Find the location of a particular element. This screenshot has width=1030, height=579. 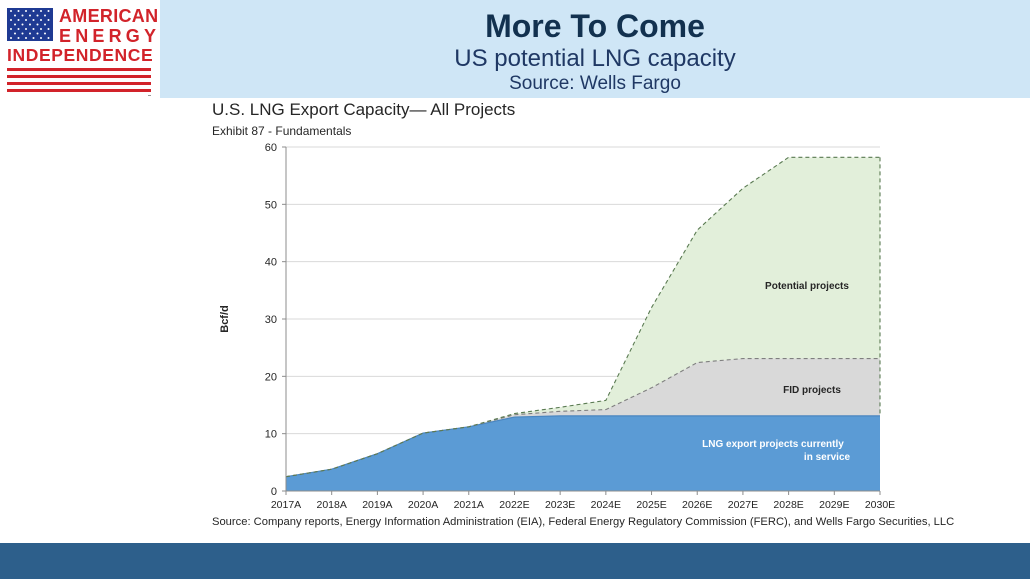

y-tick-label-0: 0 is located at coordinates (274, 492).